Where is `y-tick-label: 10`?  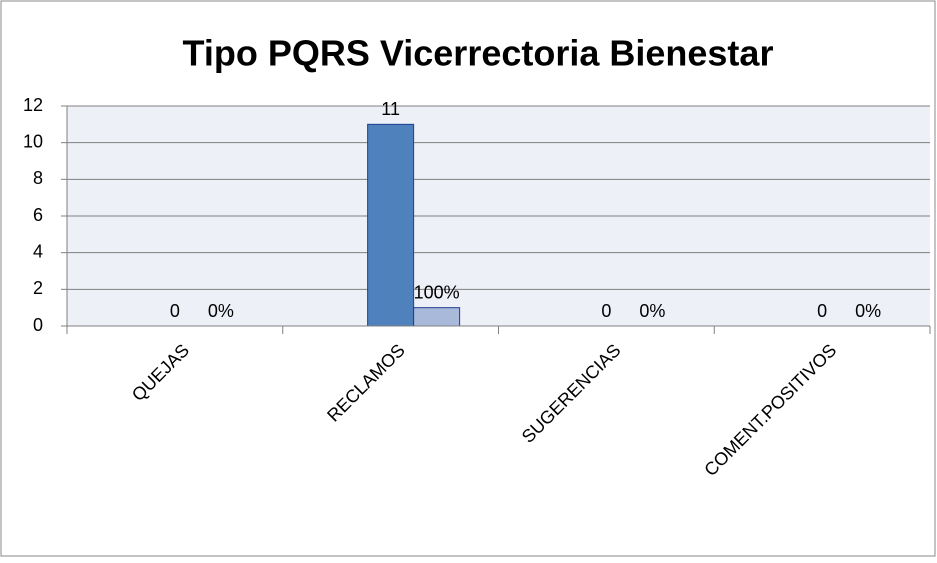
y-tick-label: 10 is located at coordinates (33, 141).